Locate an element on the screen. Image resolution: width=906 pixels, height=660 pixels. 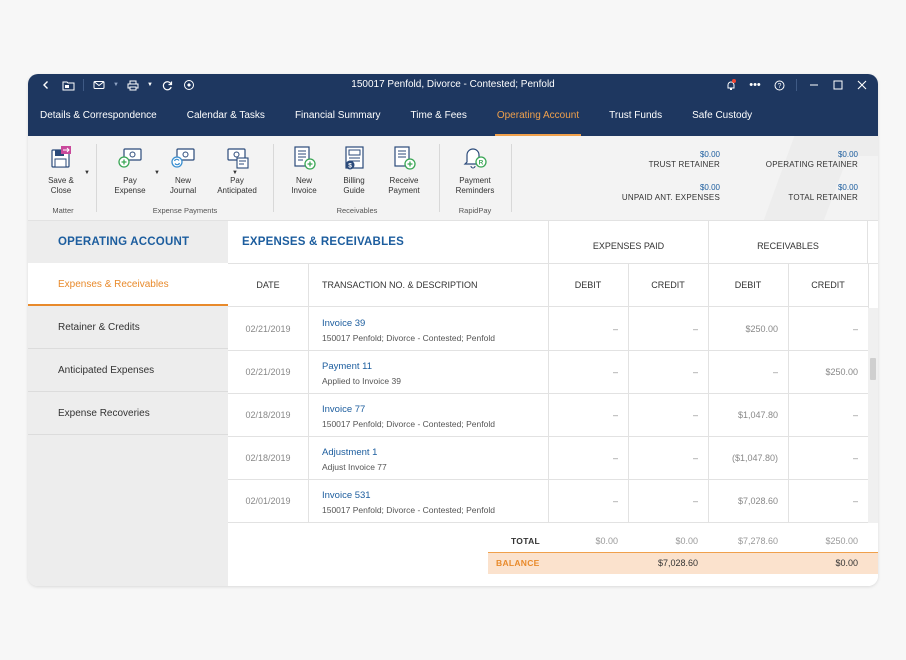
tab-calendar-tasks: Calendar & Tasks is located at coordinates (225, 115).